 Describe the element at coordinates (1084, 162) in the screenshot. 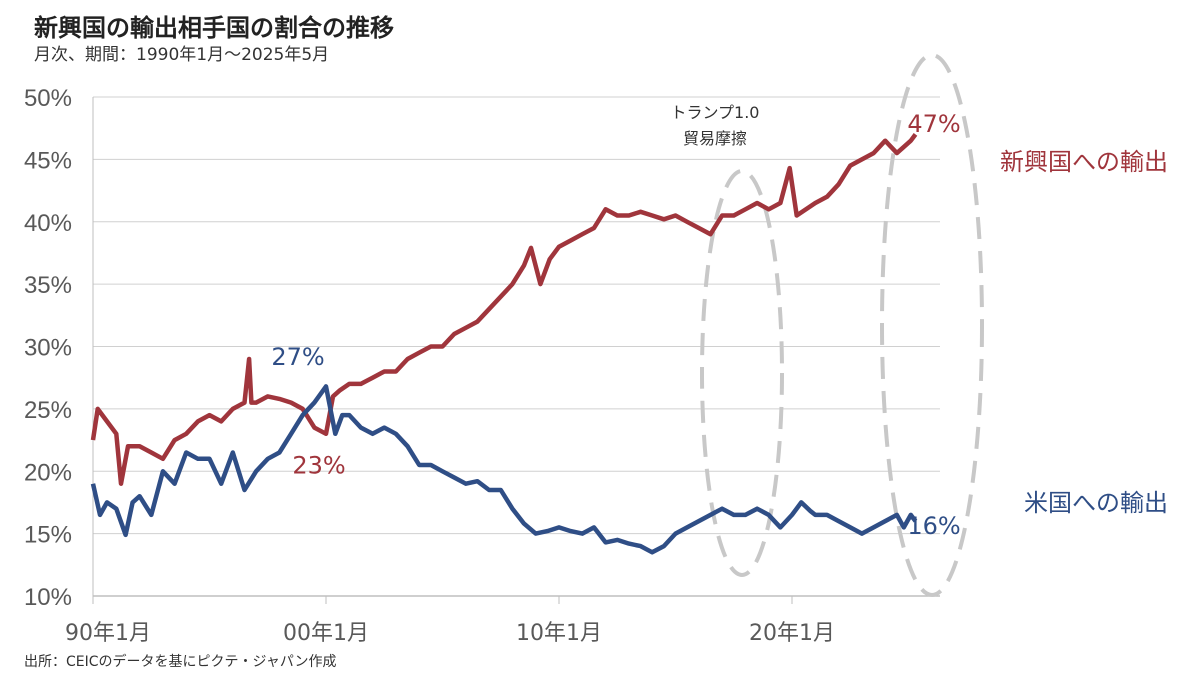

I see `series-label: 新興国への輸出` at that location.